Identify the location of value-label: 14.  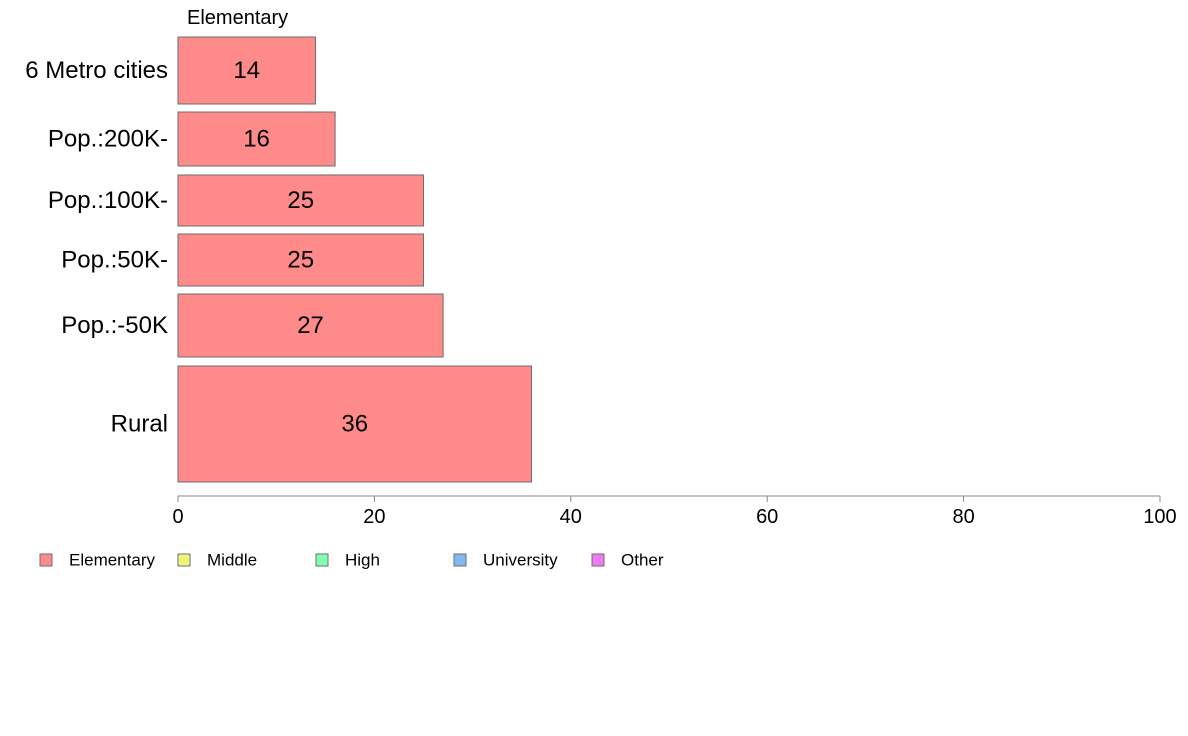
(246, 70).